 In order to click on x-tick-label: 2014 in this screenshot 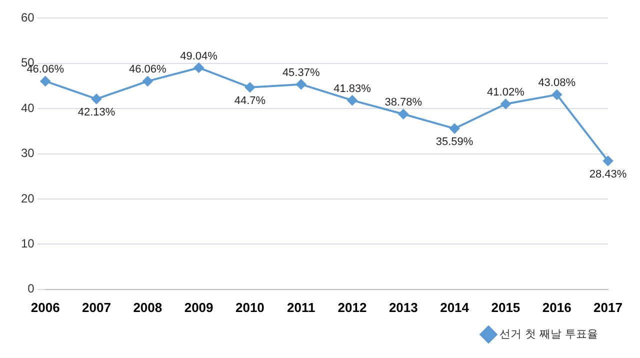, I will do `click(455, 307)`.